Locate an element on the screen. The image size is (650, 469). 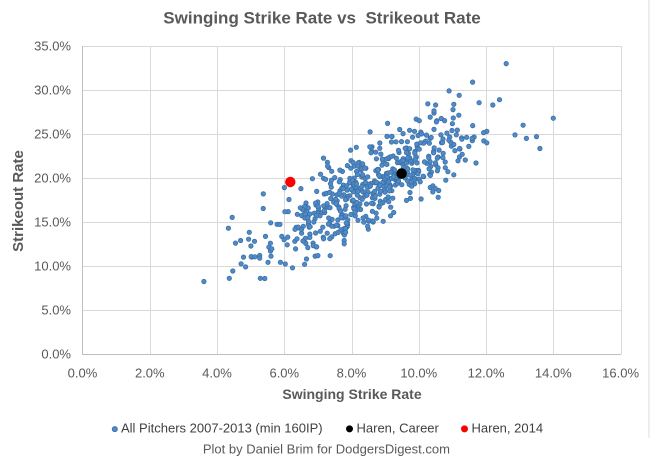
svg-text: 5.0% is located at coordinates (56, 310).